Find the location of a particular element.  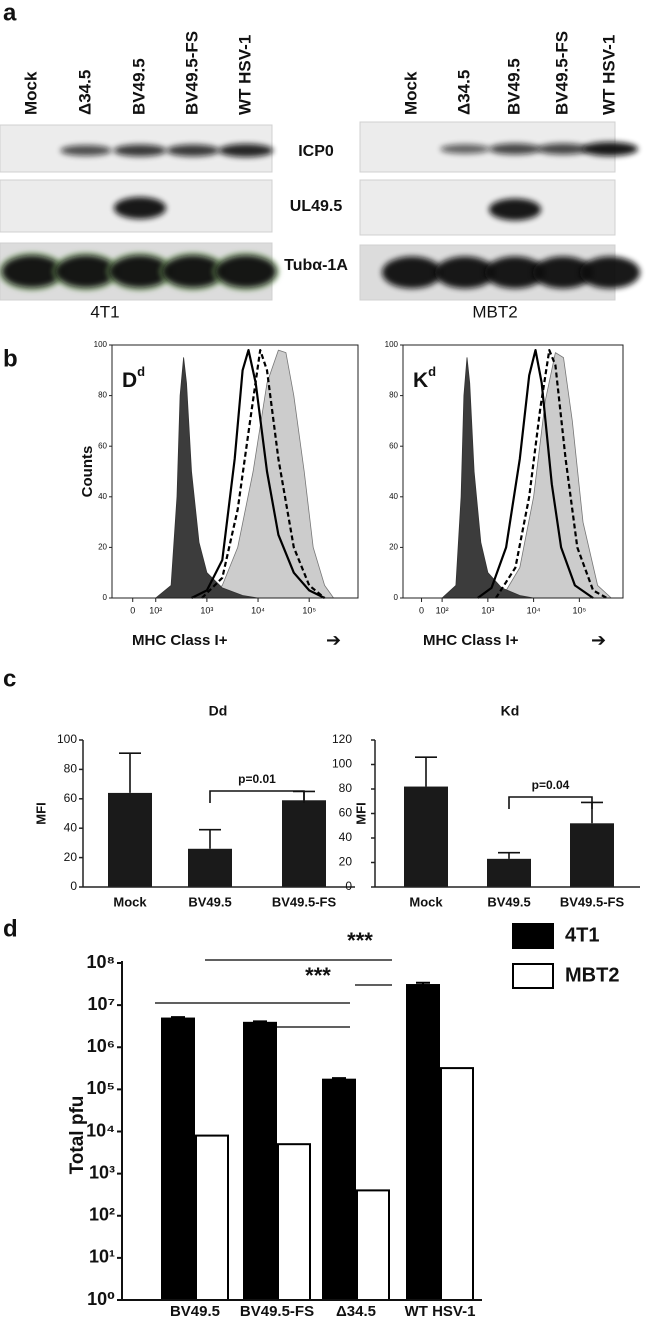

lane-label: Mock is located at coordinates (410, 93).